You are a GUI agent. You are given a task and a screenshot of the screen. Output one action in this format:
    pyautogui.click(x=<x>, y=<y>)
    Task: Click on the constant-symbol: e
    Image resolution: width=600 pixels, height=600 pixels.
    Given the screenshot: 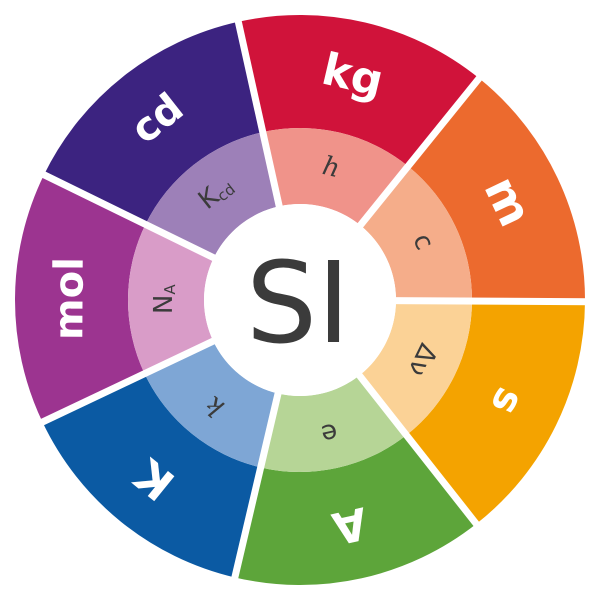 What is the action you would take?
    pyautogui.click(x=329, y=432)
    